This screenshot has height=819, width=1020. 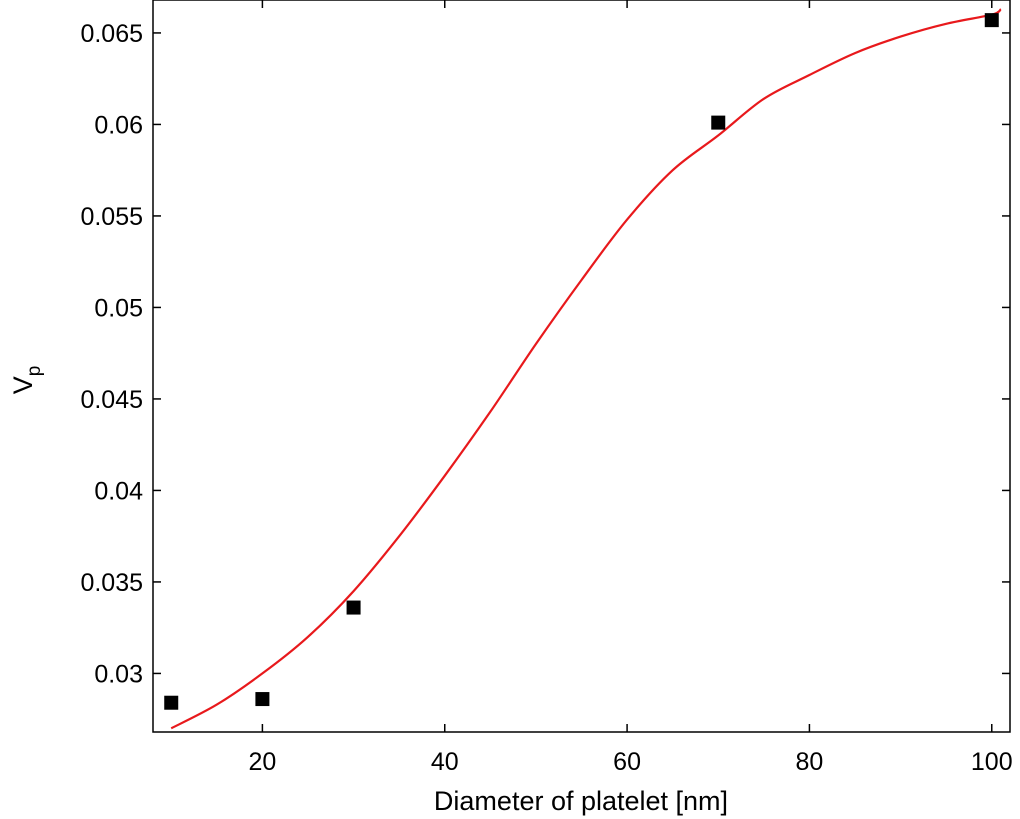 What do you see at coordinates (23, 385) in the screenshot?
I see `y-axis-label: V` at bounding box center [23, 385].